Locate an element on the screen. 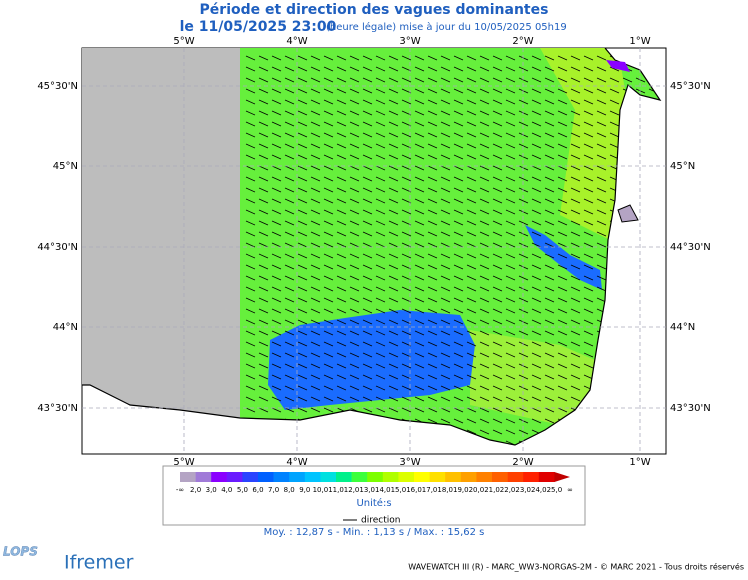  colorbar-cell is located at coordinates (406, 477).